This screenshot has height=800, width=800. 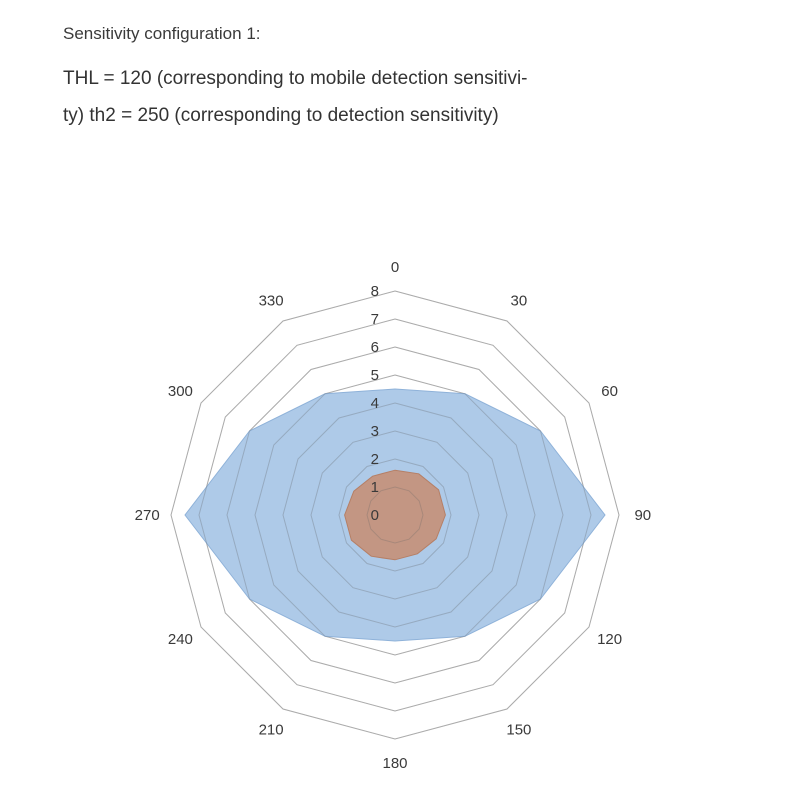 I want to click on angle-label: 270, so click(x=147, y=515).